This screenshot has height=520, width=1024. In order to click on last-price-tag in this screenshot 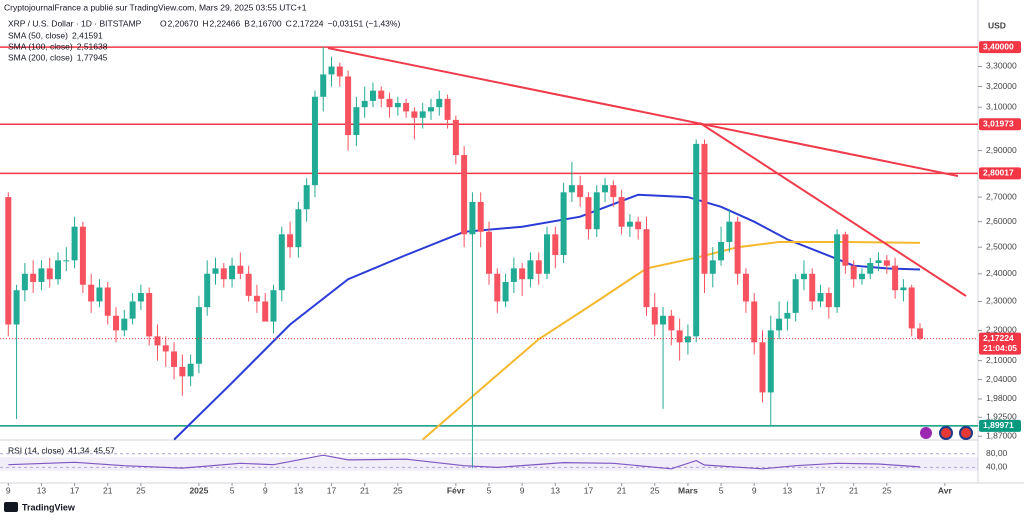, I will do `click(1000, 343)`.